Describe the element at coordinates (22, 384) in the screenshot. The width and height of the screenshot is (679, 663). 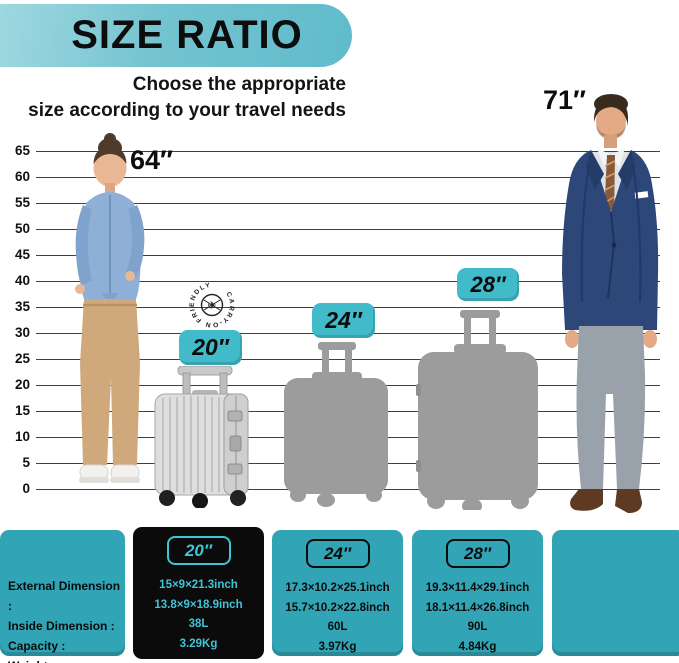
I see `axis-tick-label: 20` at that location.